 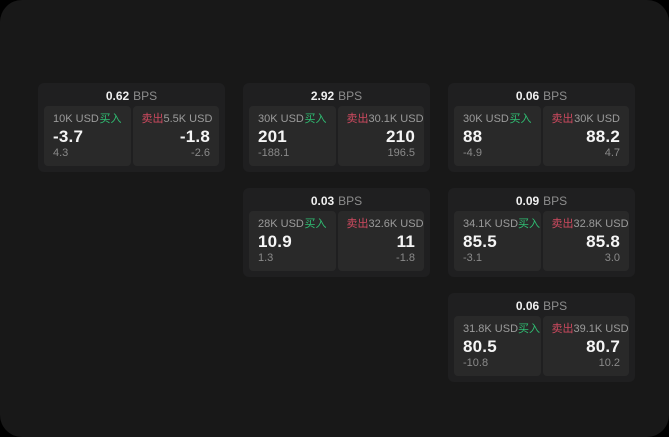 What do you see at coordinates (396, 119) in the screenshot?
I see `sell-amount: 30.1K USD` at bounding box center [396, 119].